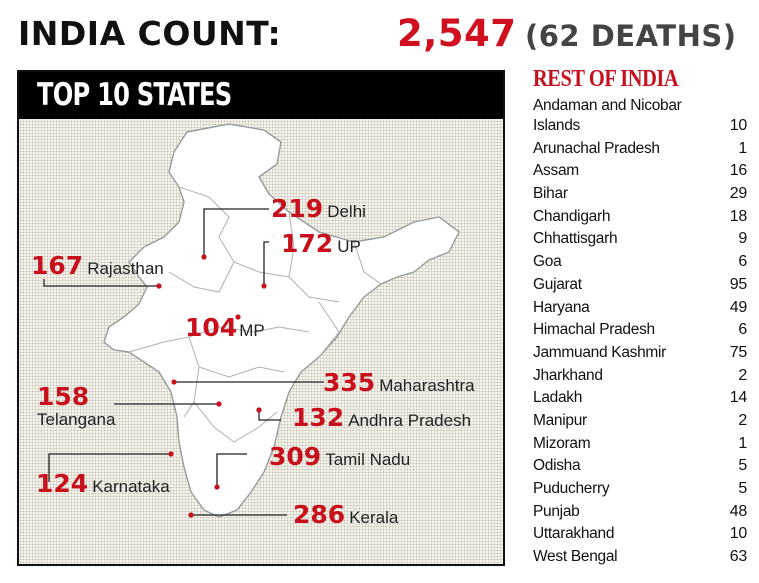 Image resolution: width=759 pixels, height=583 pixels. I want to click on state-label-karnataka: 124 Karnataka, so click(103, 483).